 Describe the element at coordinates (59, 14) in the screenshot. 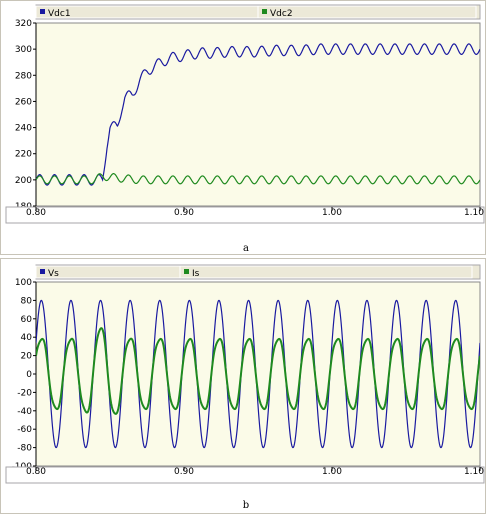

I see `legend-label-vdc1: Vdc1` at that location.